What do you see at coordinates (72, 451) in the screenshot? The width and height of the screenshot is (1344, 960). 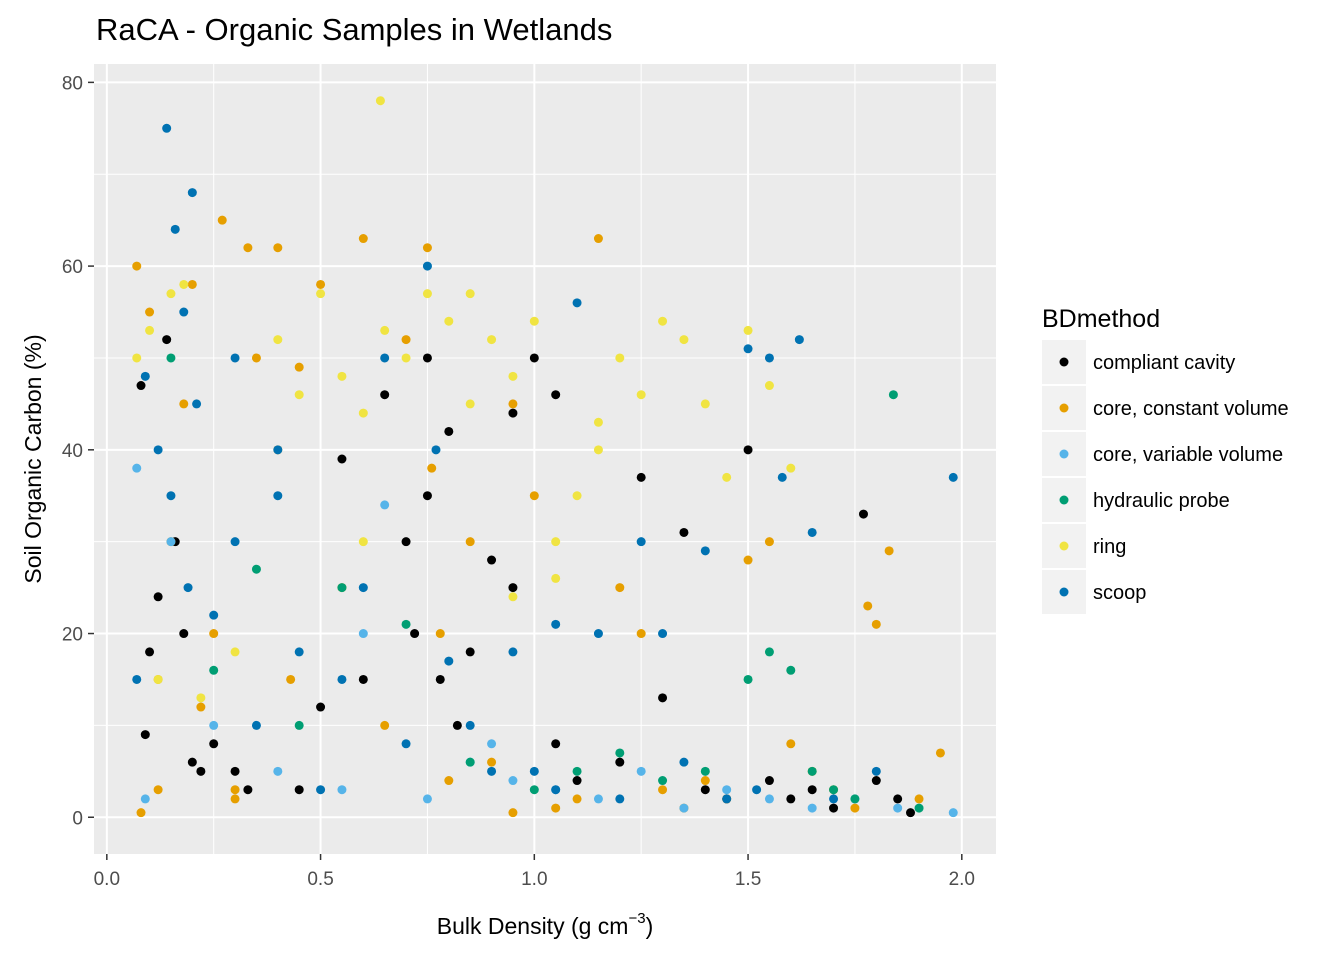 I see `y-tick-label: 40` at bounding box center [72, 451].